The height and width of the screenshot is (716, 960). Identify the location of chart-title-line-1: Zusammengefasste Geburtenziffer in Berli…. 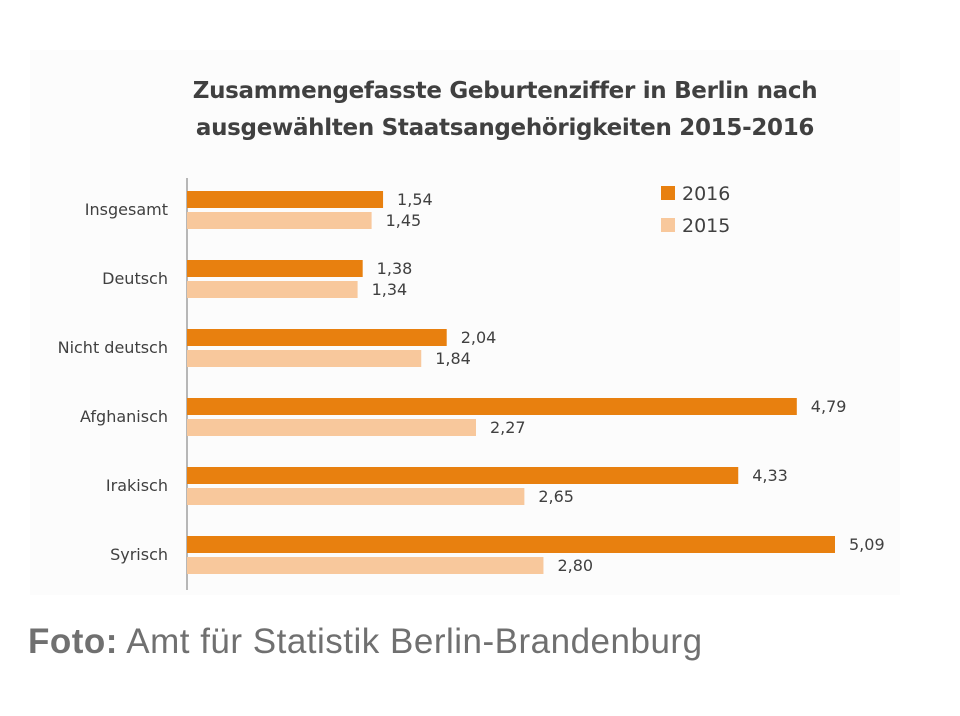
(505, 91).